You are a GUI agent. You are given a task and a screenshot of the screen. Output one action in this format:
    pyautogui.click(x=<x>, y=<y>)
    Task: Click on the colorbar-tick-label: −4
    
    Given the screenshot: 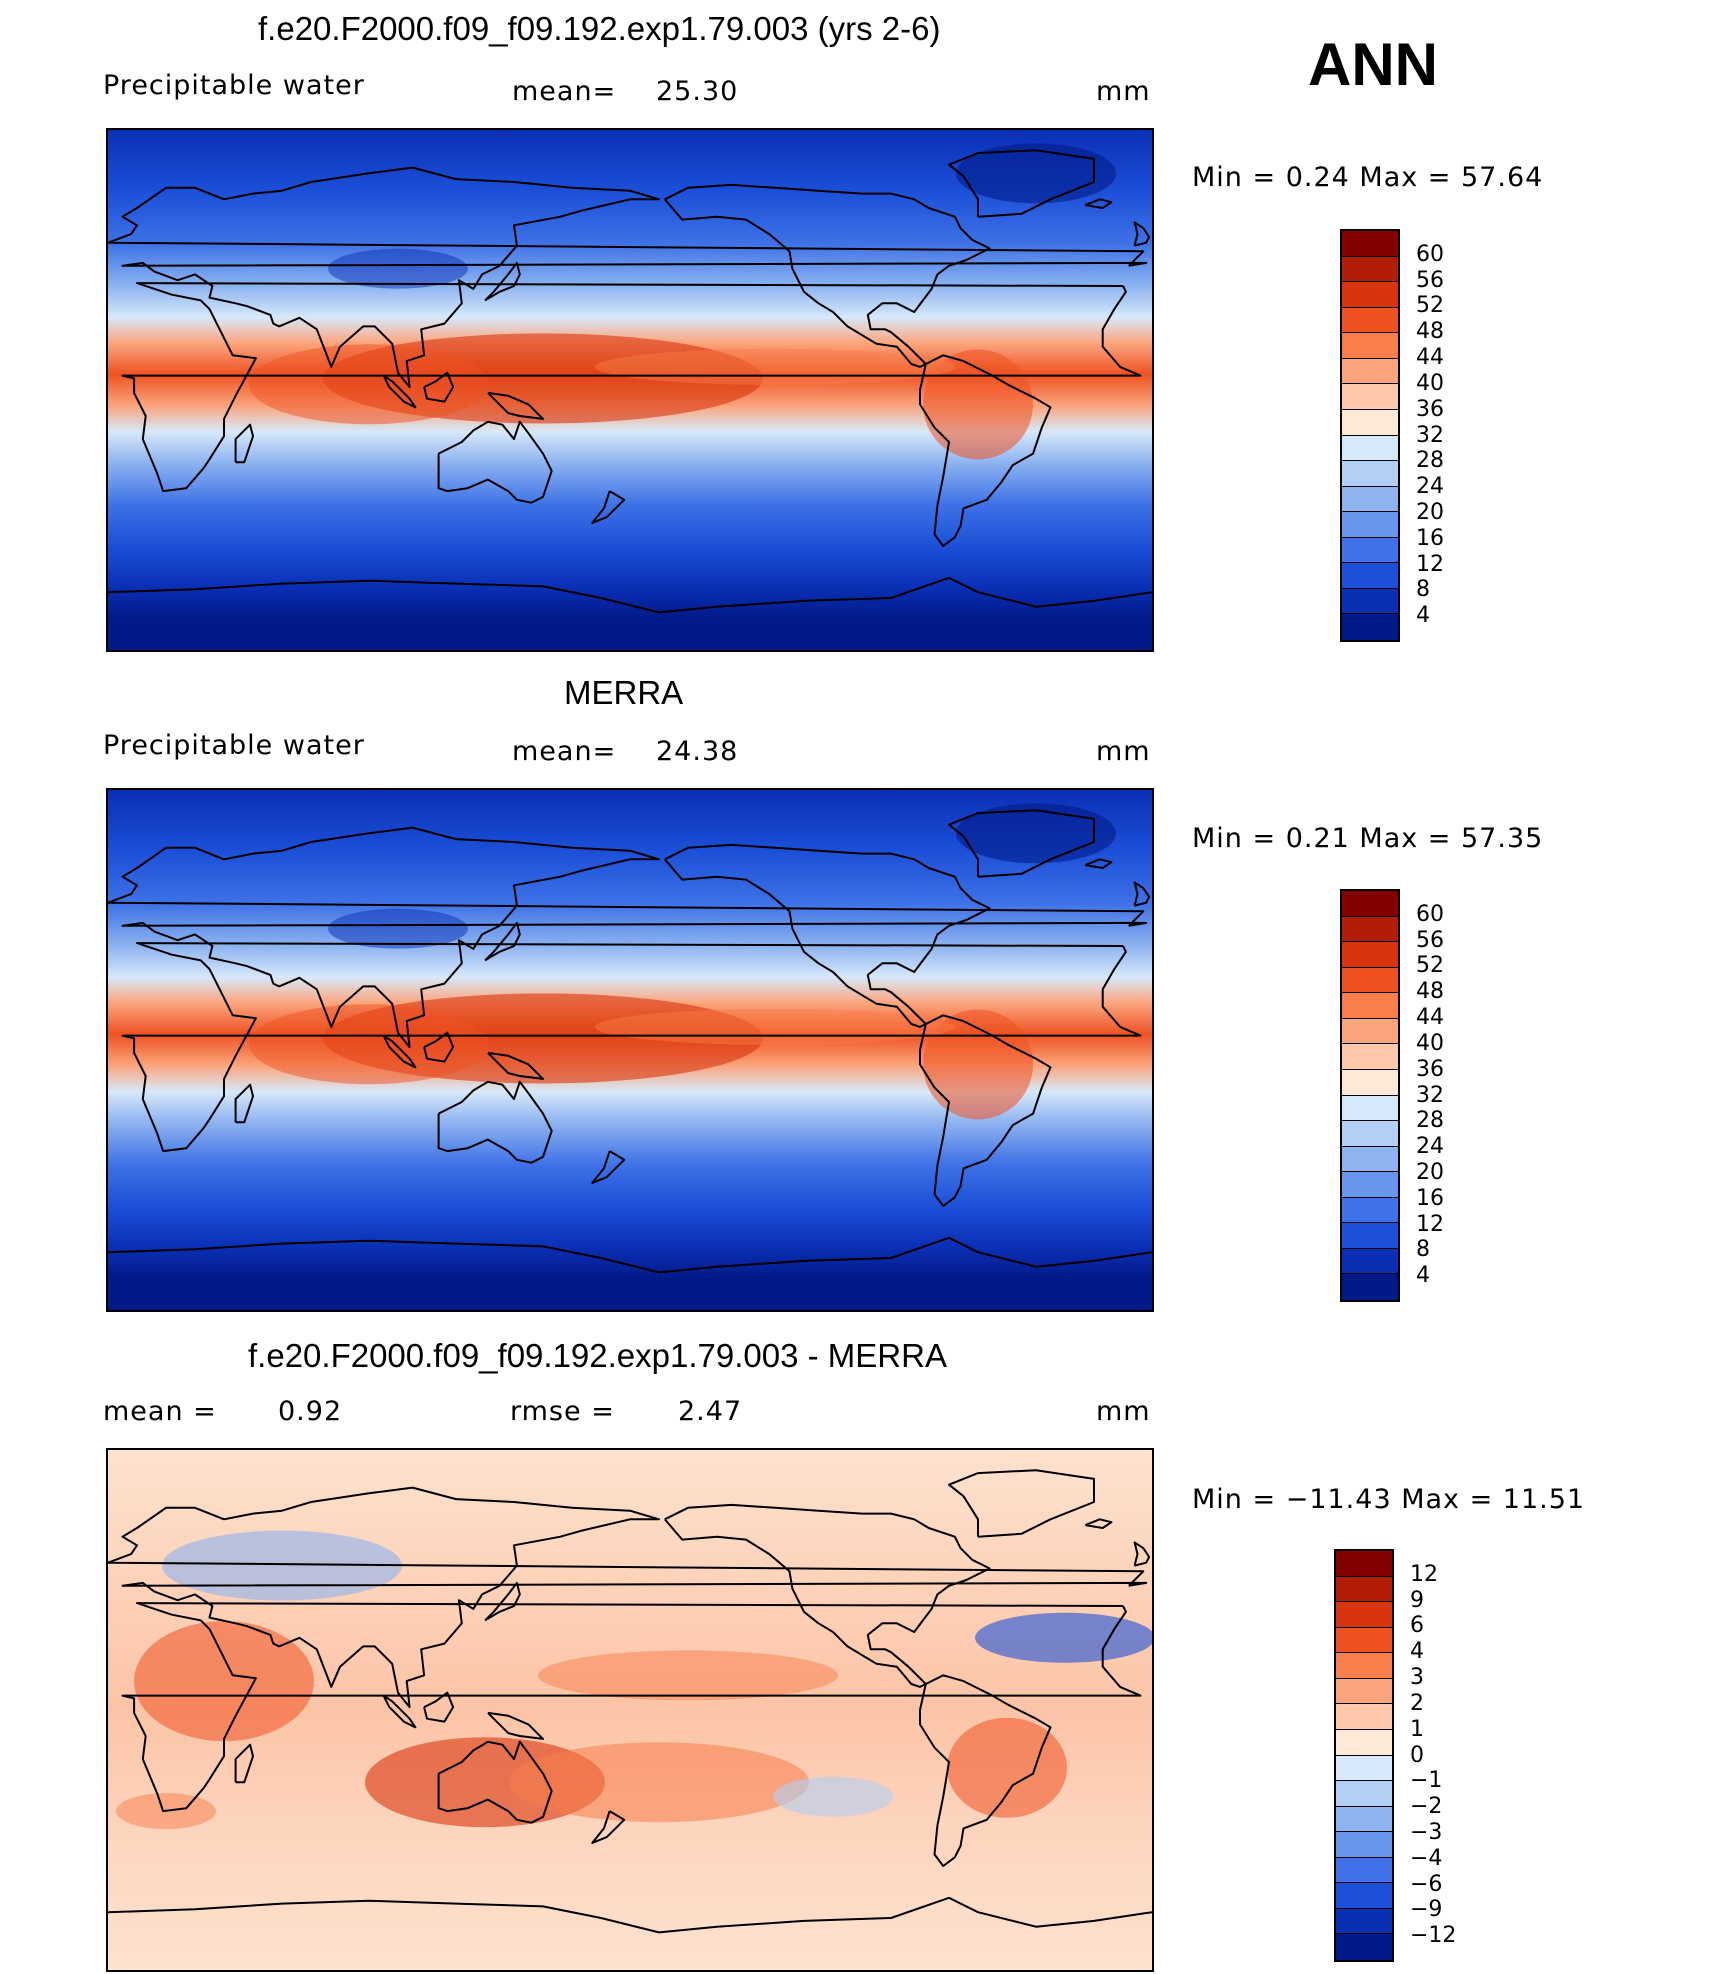 What is the action you would take?
    pyautogui.click(x=1426, y=1858)
    